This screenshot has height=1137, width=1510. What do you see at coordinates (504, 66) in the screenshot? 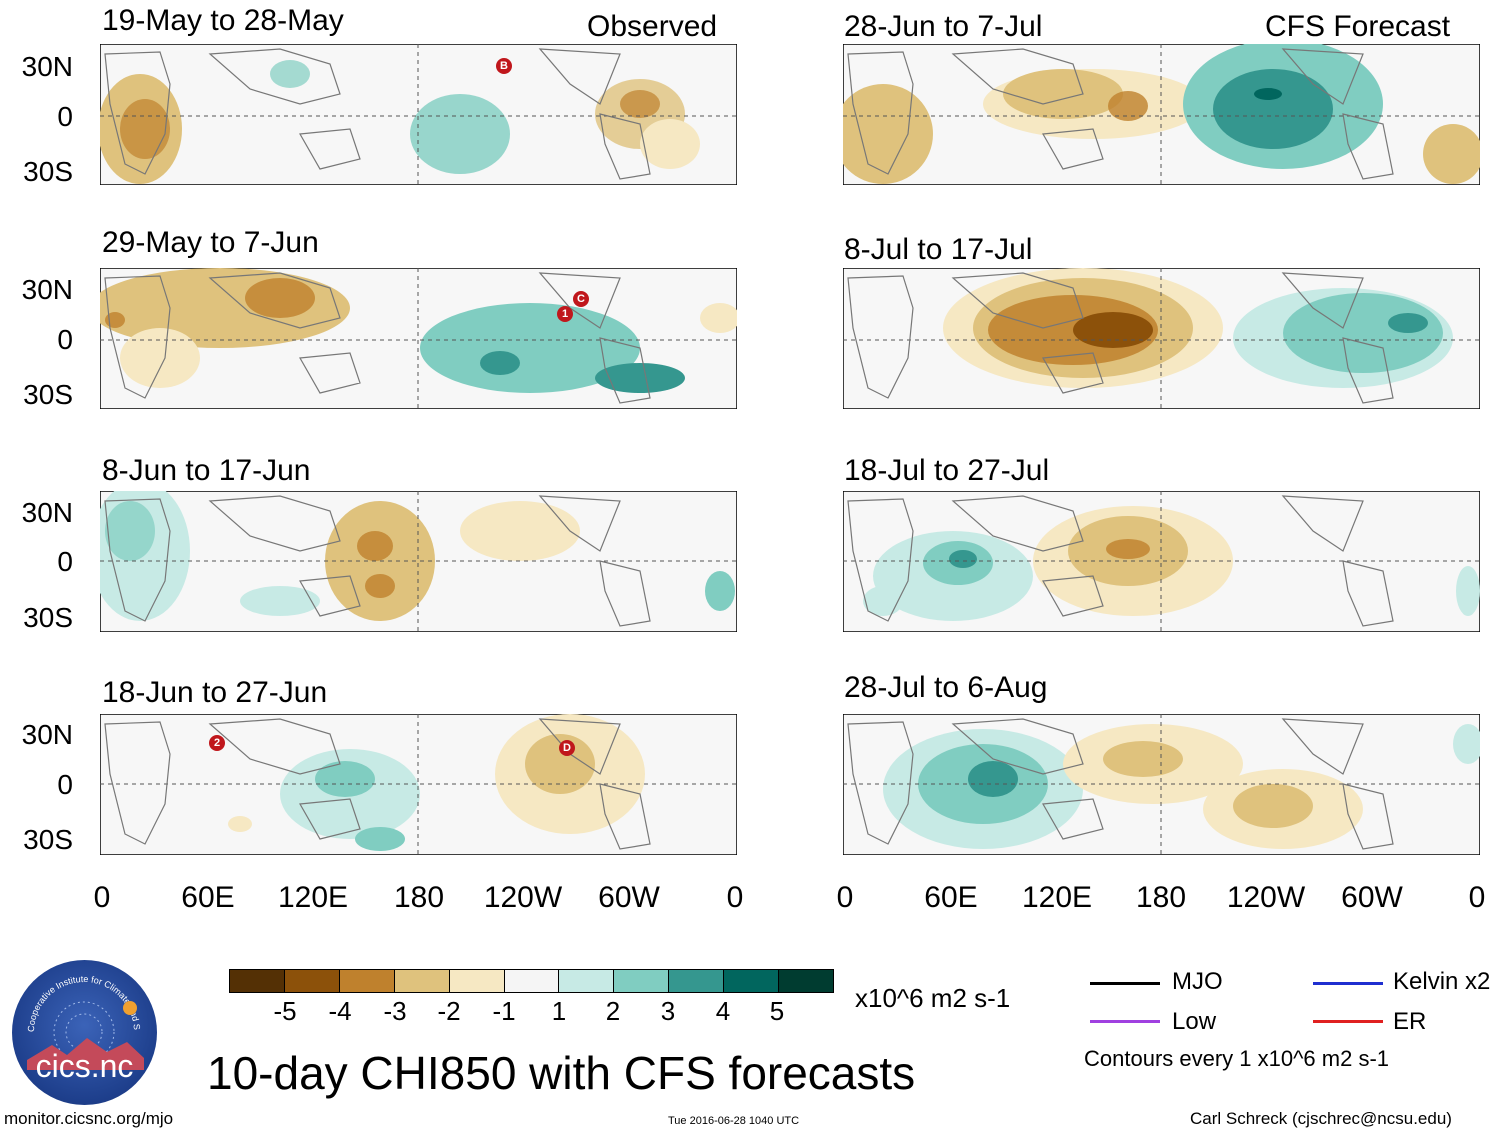
I see `marker-b: B` at bounding box center [504, 66].